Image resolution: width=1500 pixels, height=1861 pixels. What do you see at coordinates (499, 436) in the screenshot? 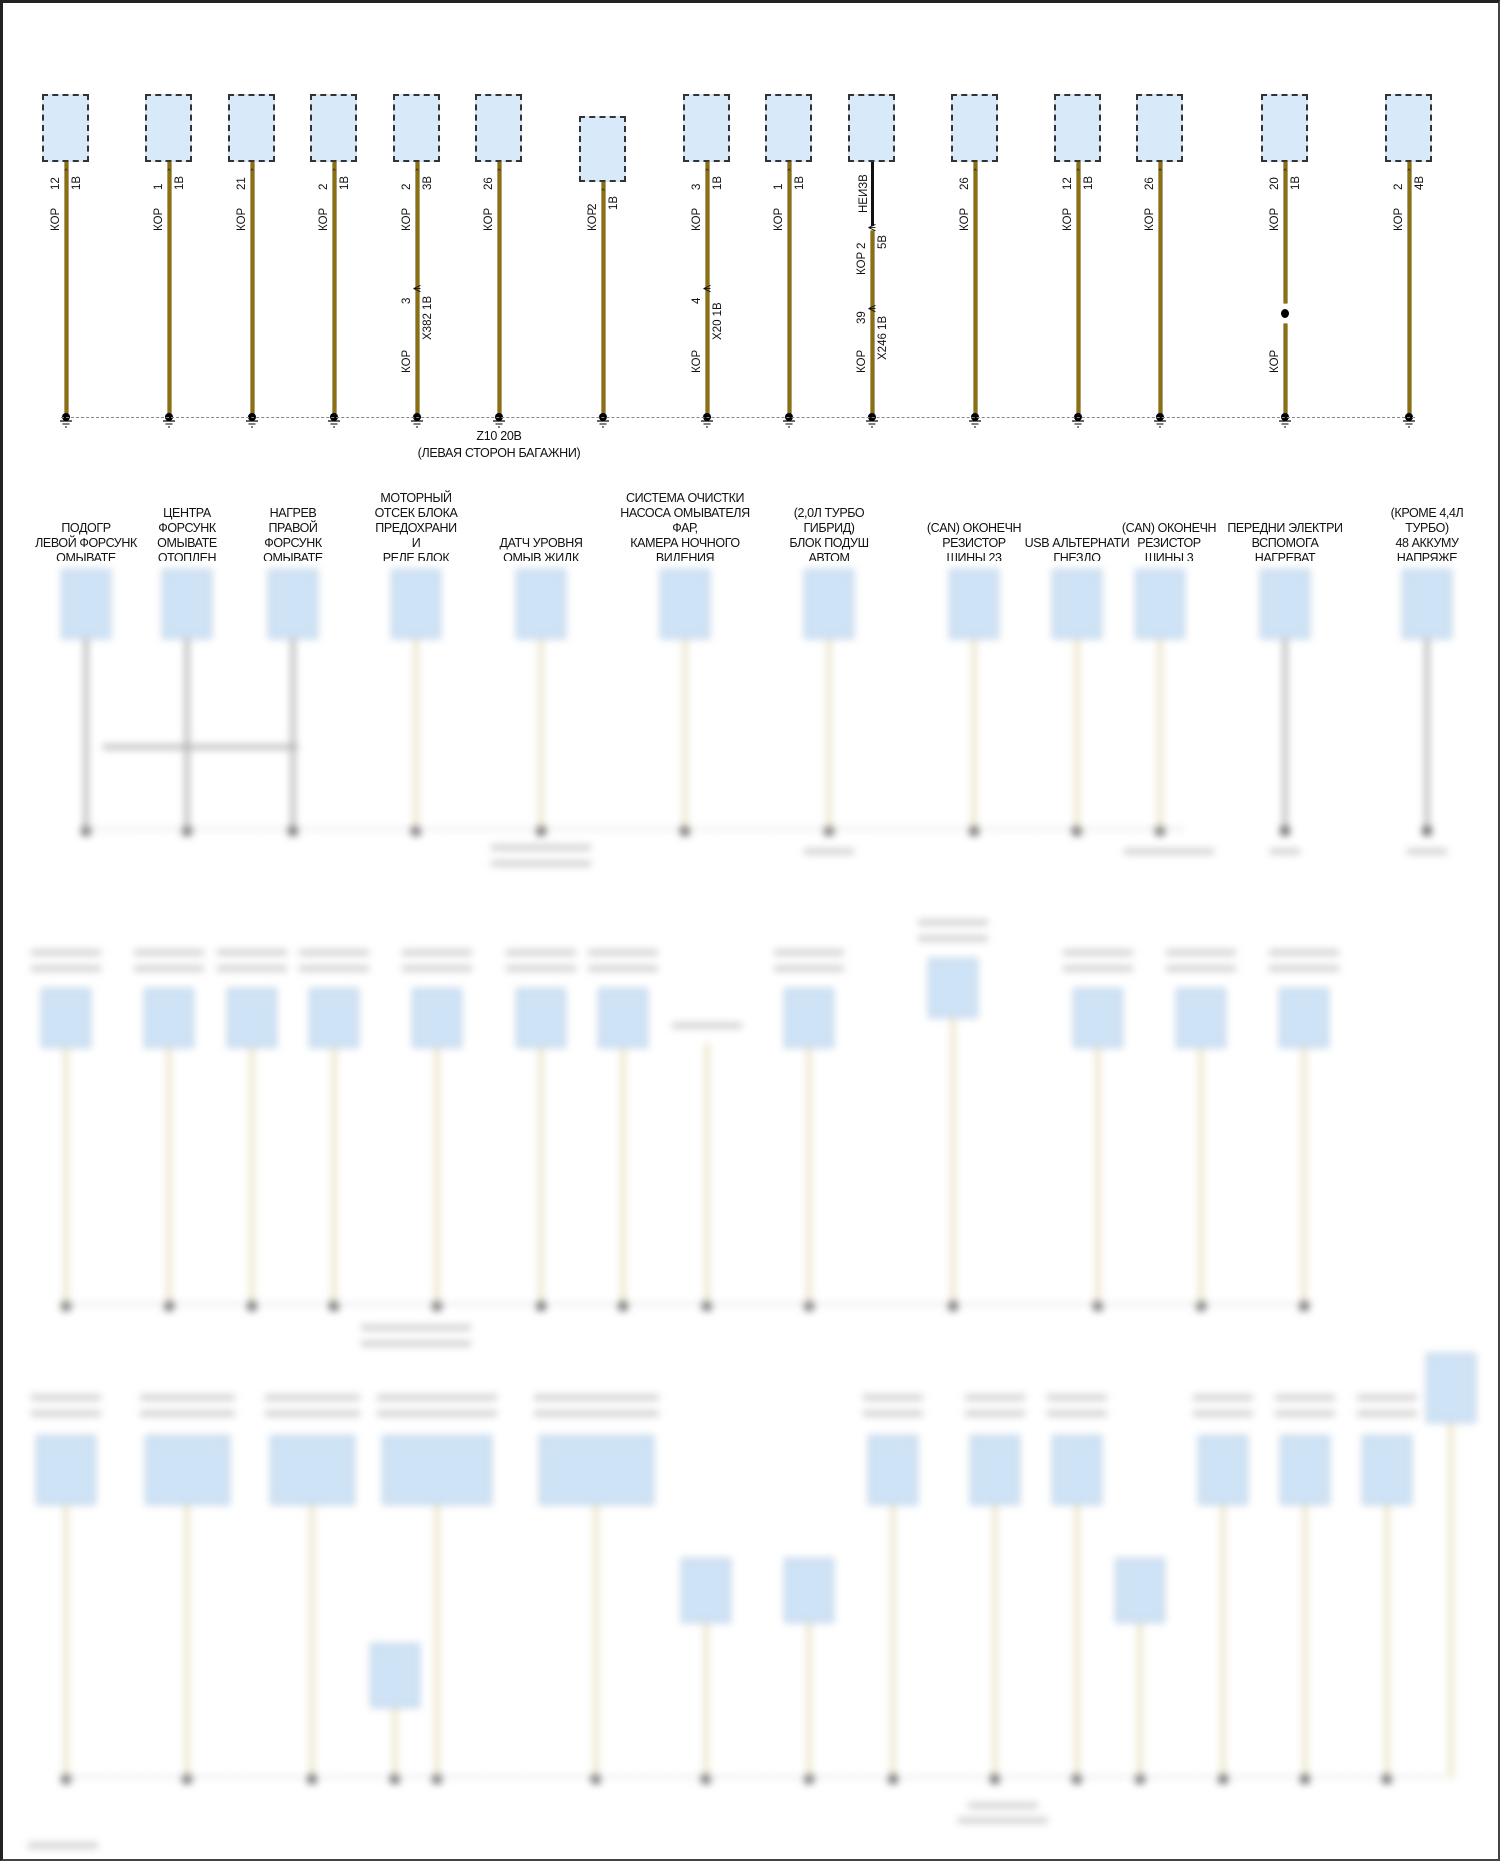
I see `ground-name: Z10 20B` at bounding box center [499, 436].